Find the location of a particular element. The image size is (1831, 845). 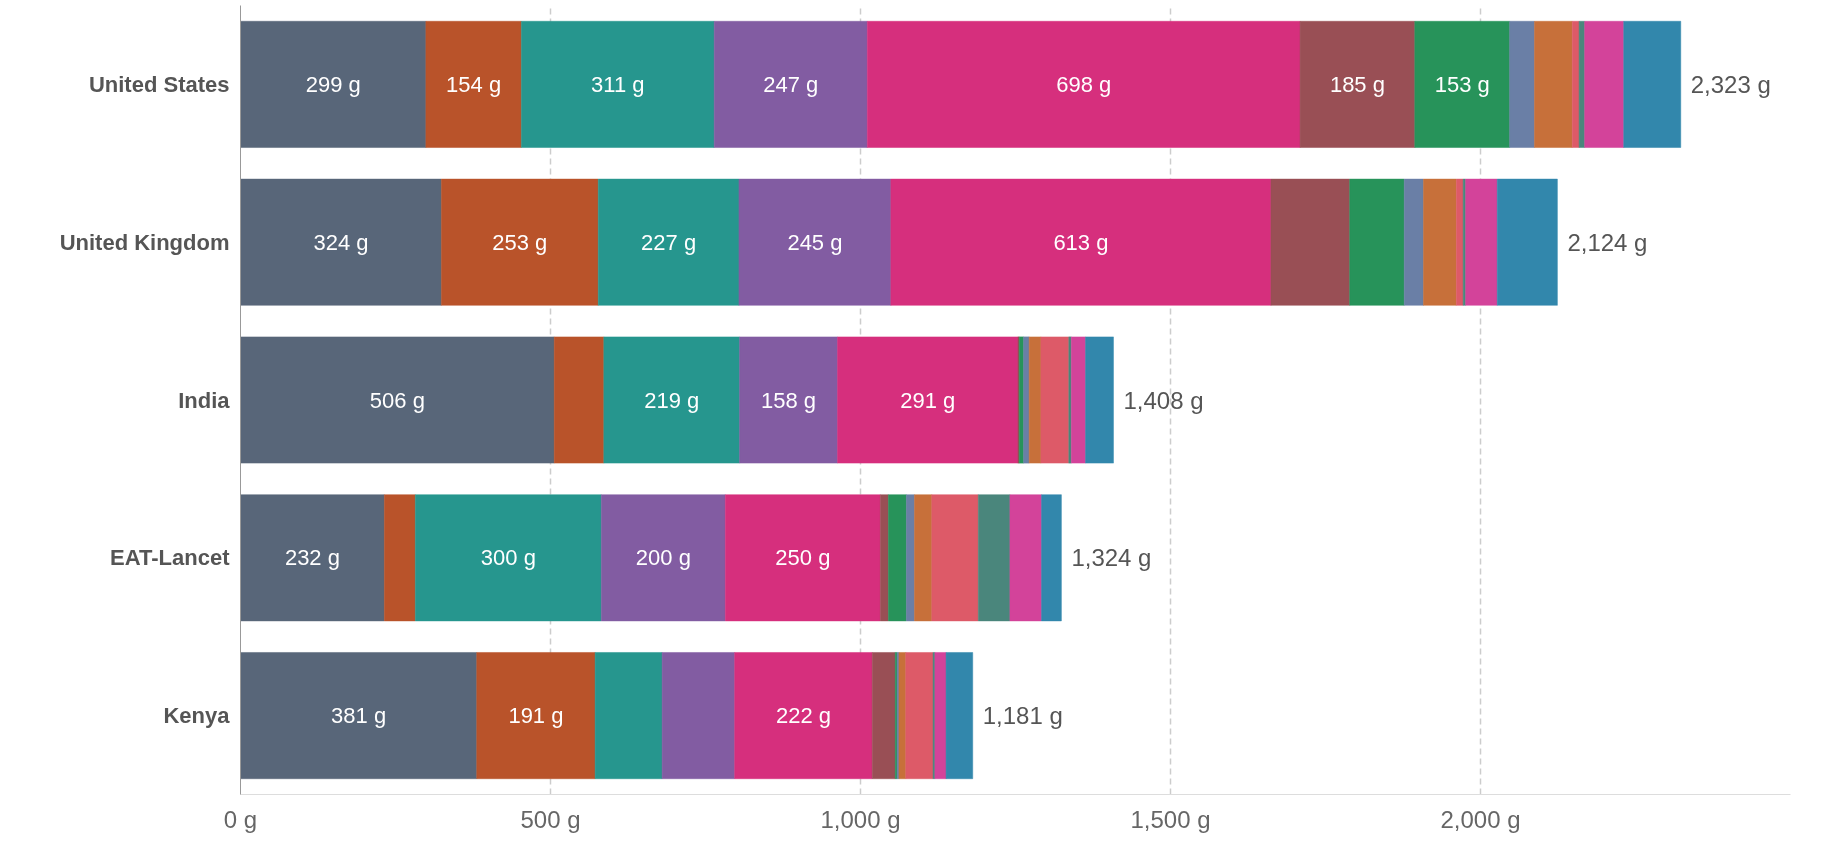

data-label: 311 g is located at coordinates (618, 84).